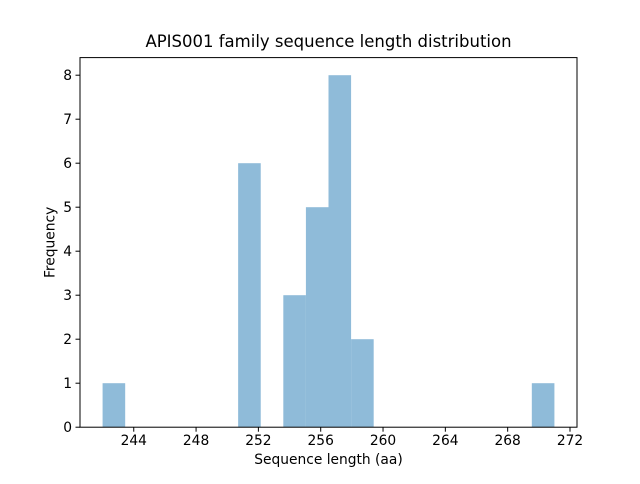 This screenshot has height=484, width=640. I want to click on y-tick-label: 1, so click(67, 384).